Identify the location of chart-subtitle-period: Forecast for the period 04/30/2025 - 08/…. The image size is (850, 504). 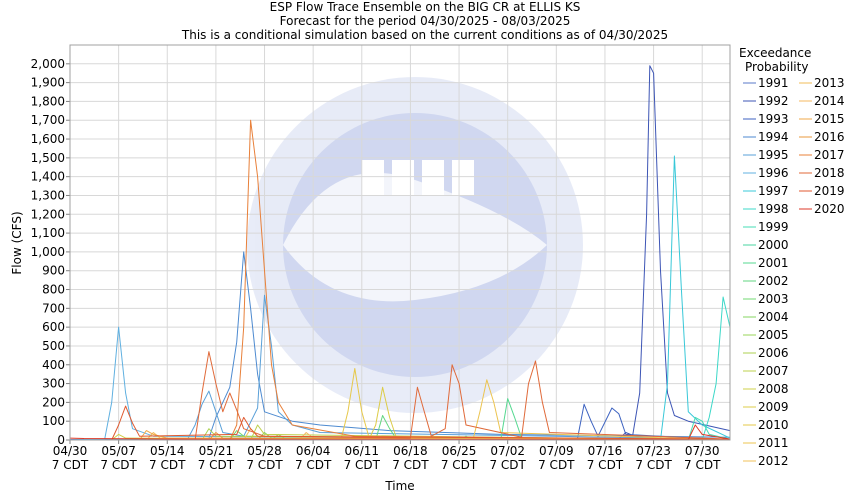
(425, 21).